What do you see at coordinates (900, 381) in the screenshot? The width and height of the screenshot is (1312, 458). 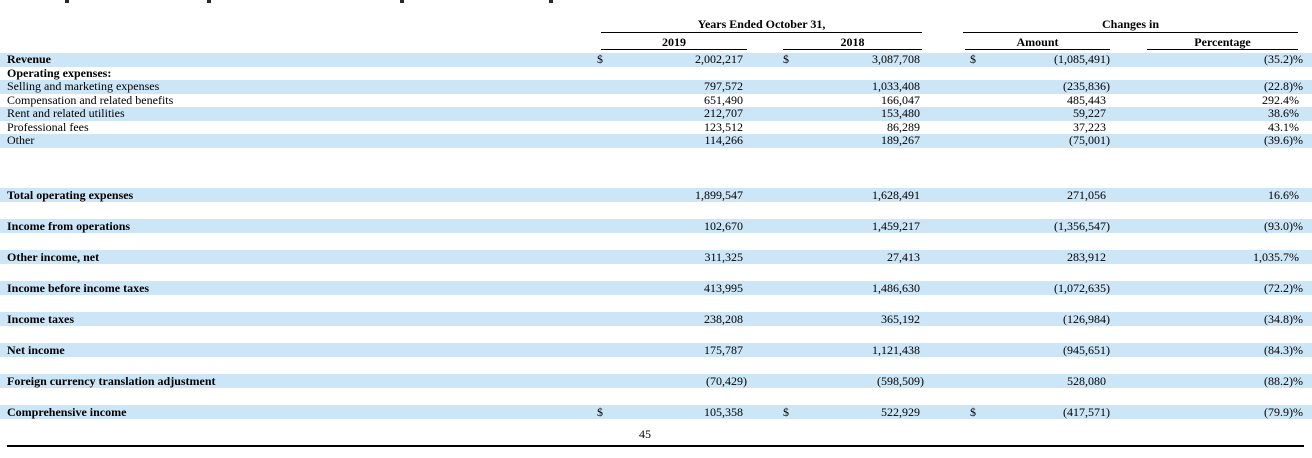 I see `value-2018: (598,509)` at bounding box center [900, 381].